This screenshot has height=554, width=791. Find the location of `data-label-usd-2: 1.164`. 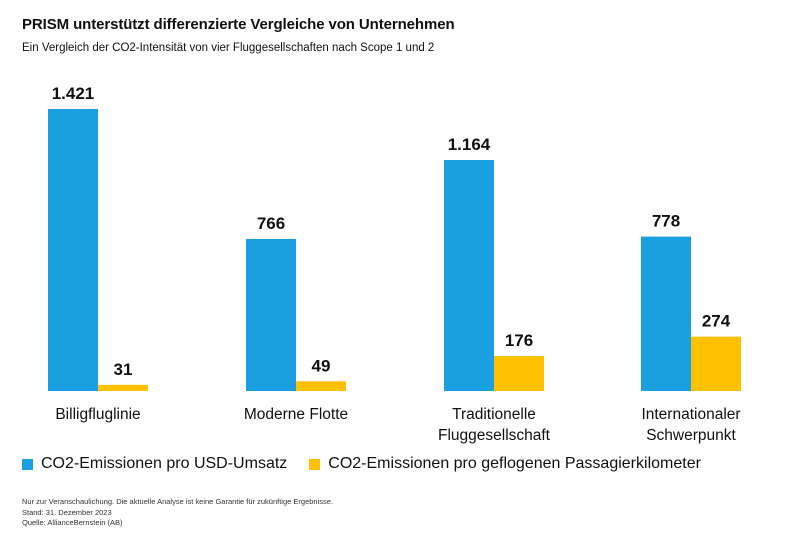

data-label-usd-2: 1.164 is located at coordinates (469, 144).